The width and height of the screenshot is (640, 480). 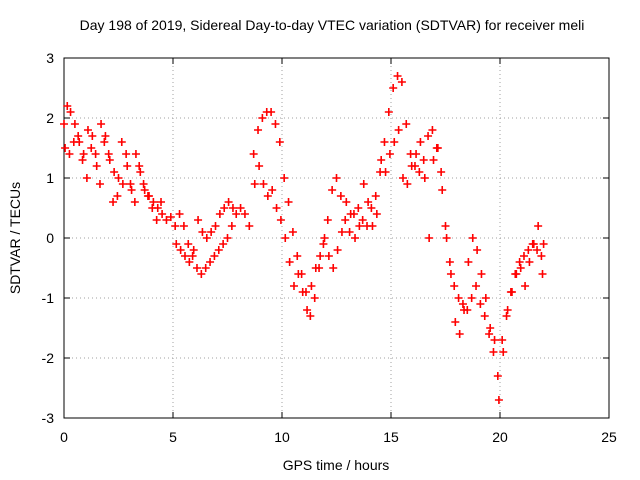 I want to click on y-tick-label: 2, so click(x=50, y=118).